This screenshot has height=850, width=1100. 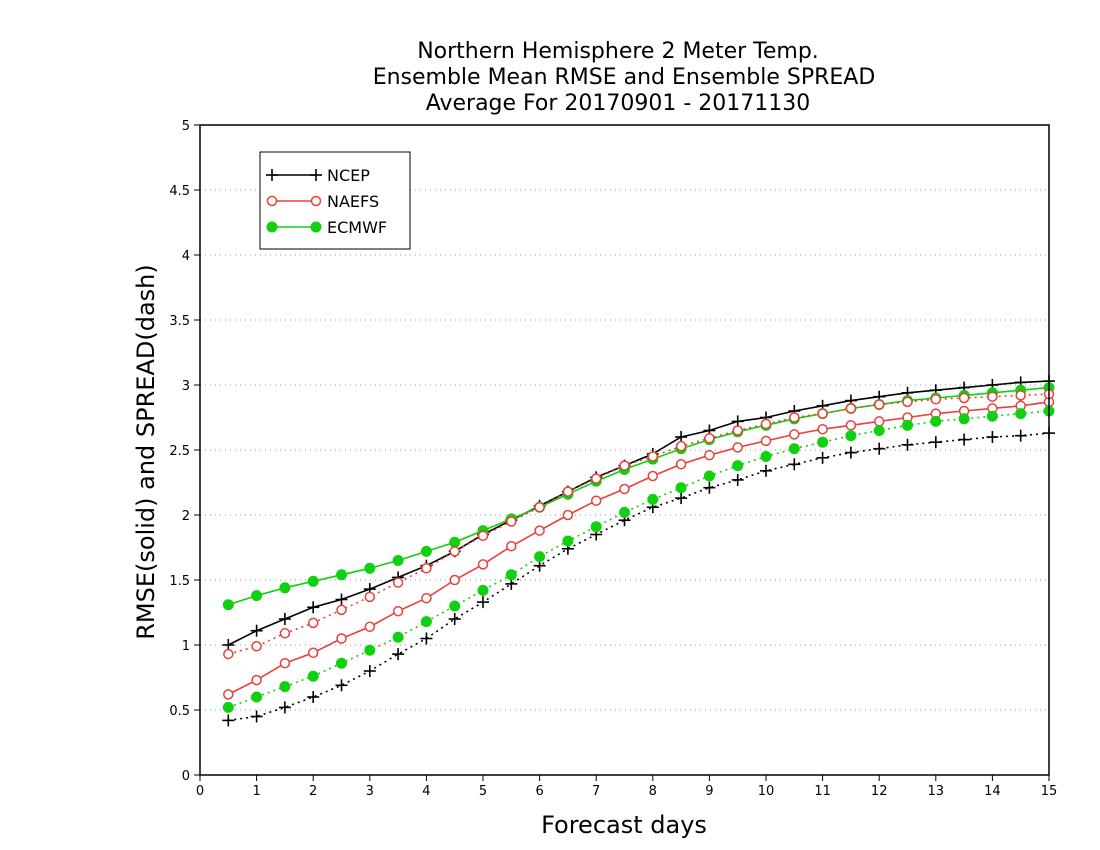 I want to click on x-tick-label-5: 5, so click(x=483, y=791).